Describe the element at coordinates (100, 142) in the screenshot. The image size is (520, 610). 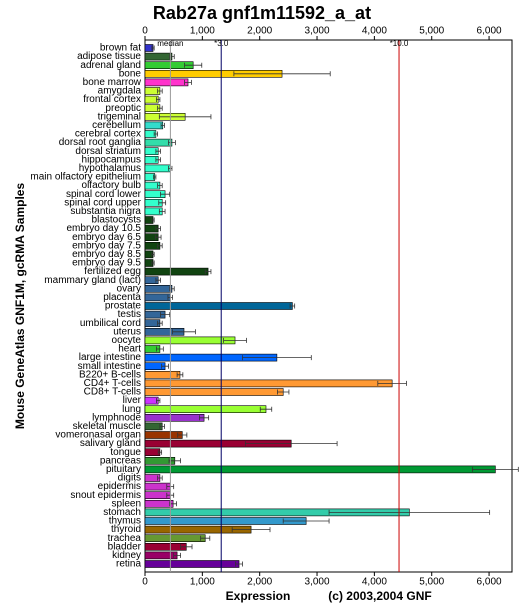
I see `category-label: dorsal root ganglia` at that location.